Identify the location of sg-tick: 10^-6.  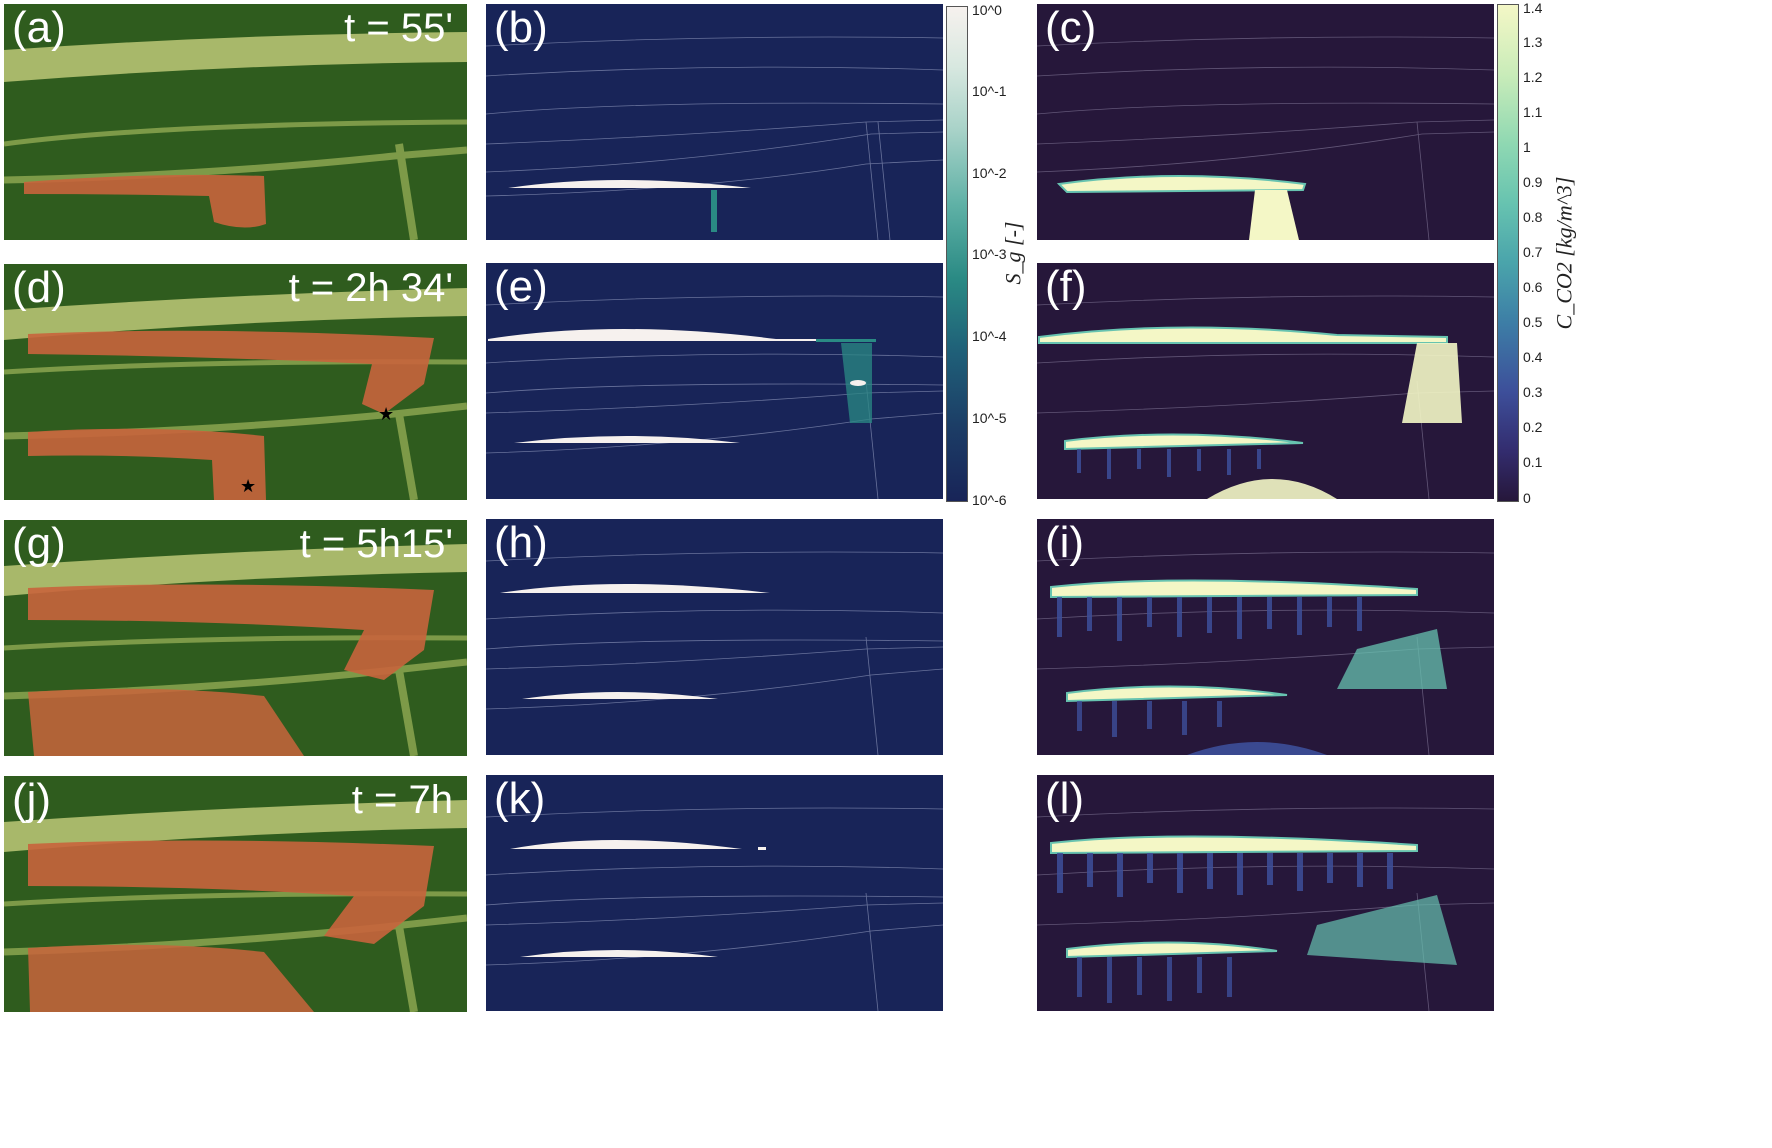
(989, 500).